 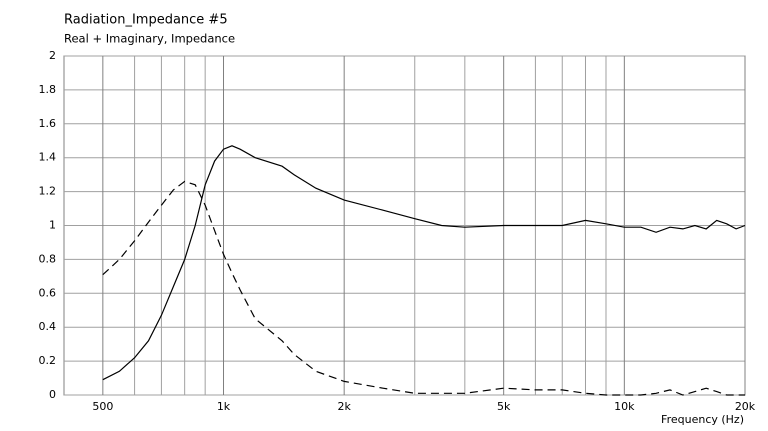 What do you see at coordinates (48, 89) in the screenshot?
I see `y-tick-label: 1.8` at bounding box center [48, 89].